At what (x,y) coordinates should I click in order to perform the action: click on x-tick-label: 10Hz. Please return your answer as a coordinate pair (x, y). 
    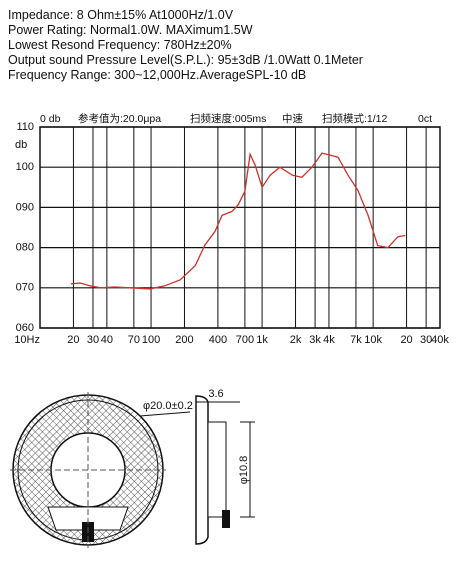
    Looking at the image, I should click on (27, 340).